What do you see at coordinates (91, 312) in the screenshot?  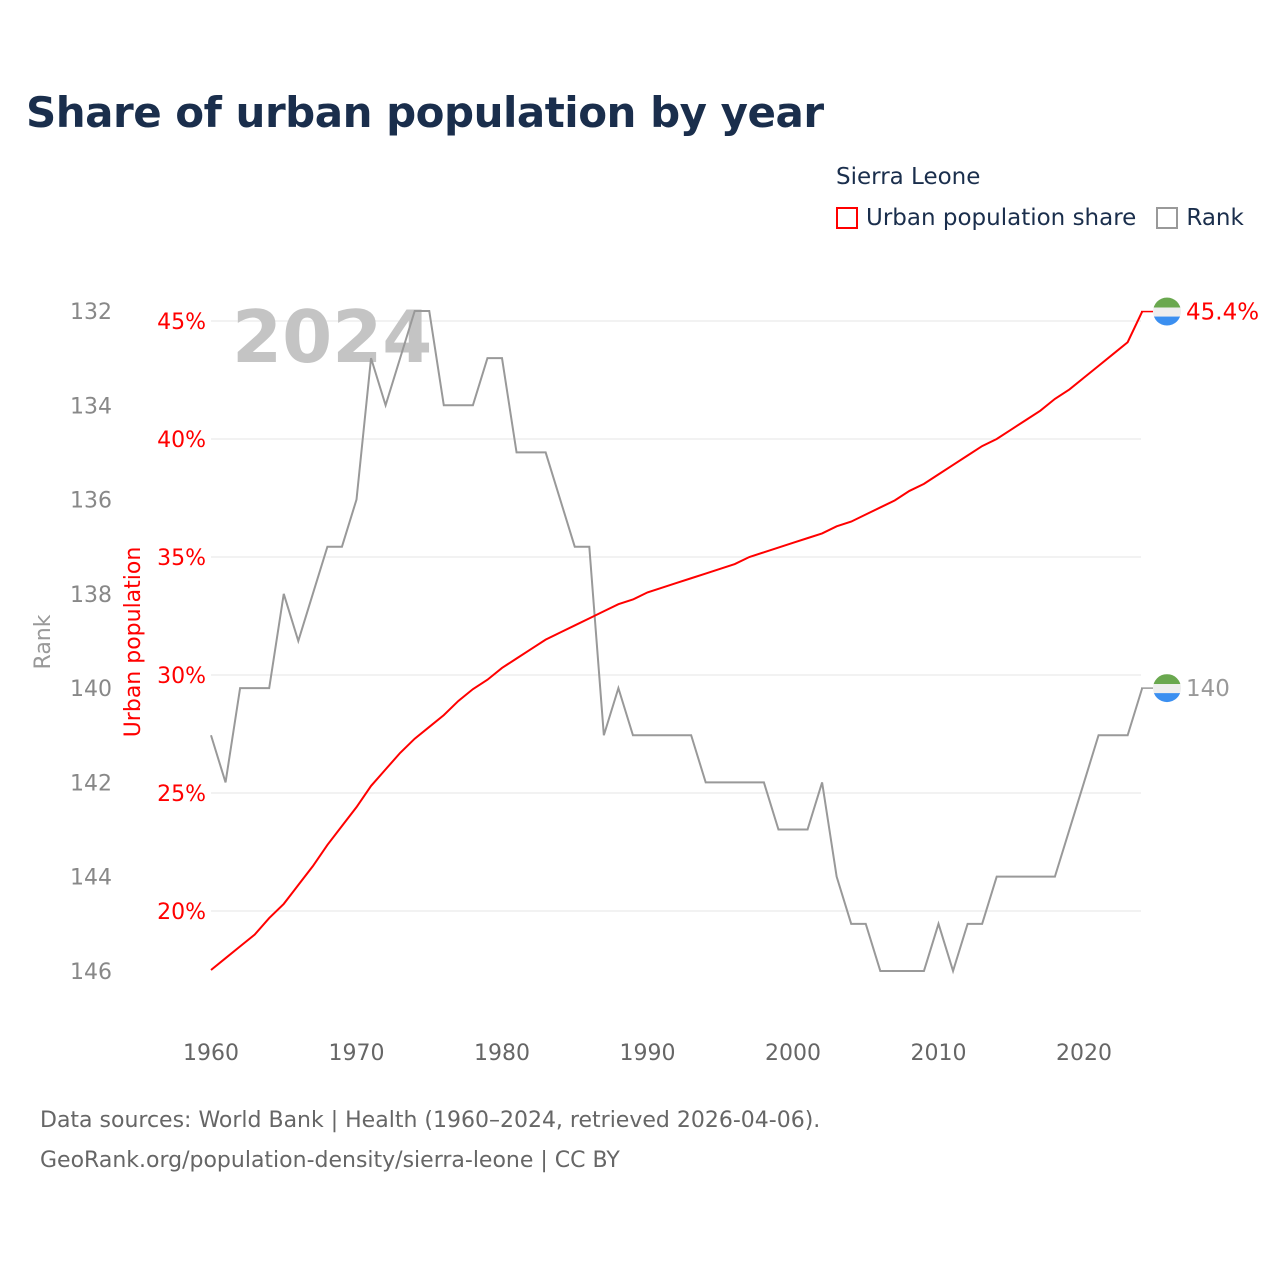 I see `y-rank-tick-label: 132` at bounding box center [91, 312].